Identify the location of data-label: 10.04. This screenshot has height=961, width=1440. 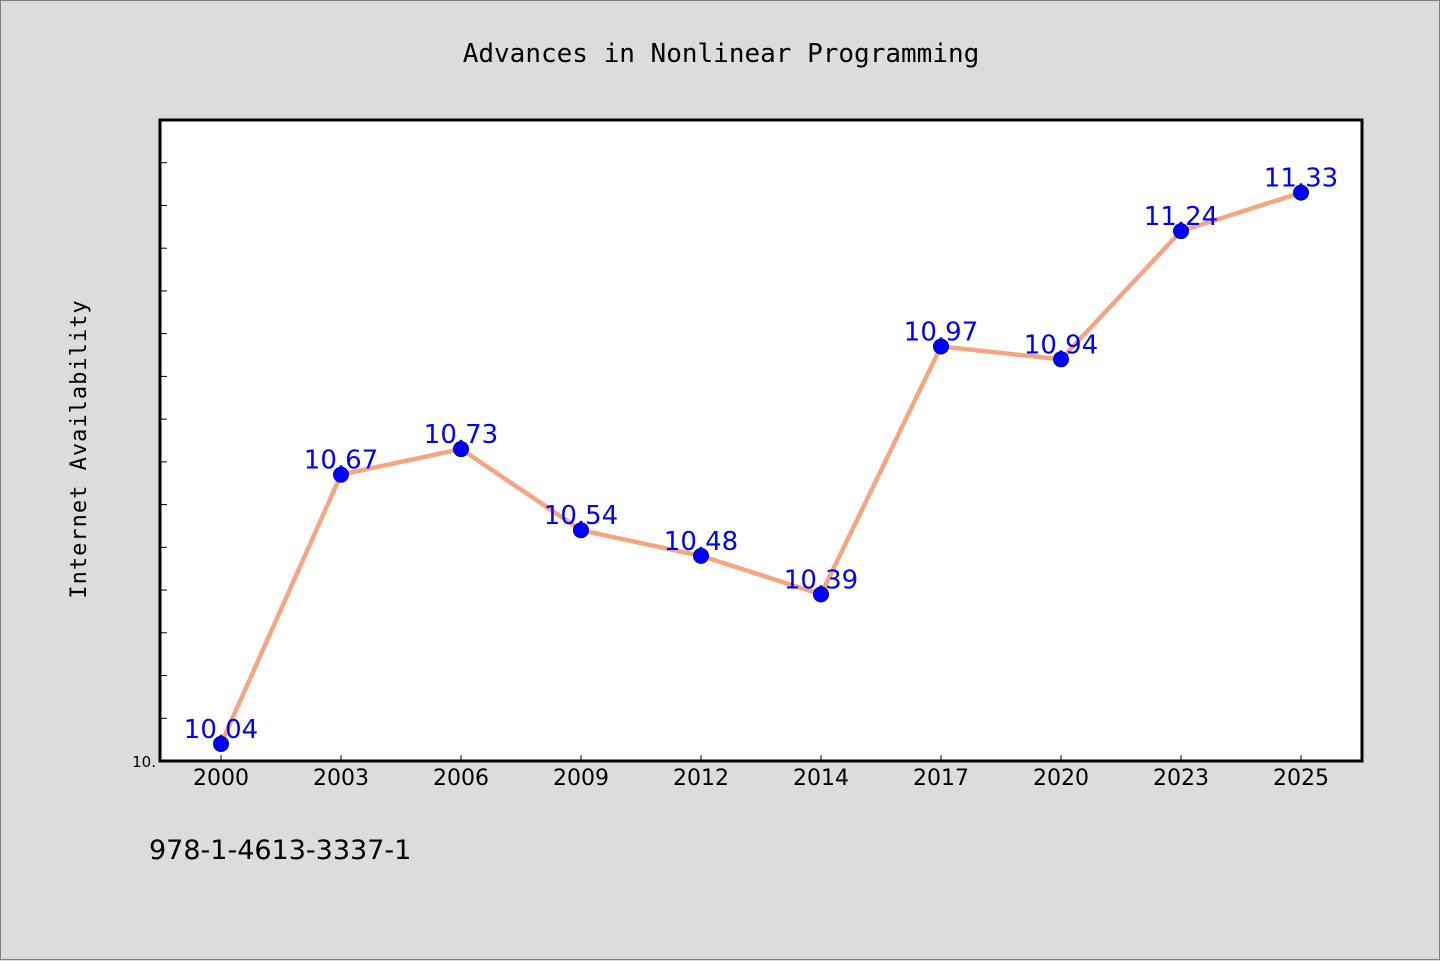
(221, 730).